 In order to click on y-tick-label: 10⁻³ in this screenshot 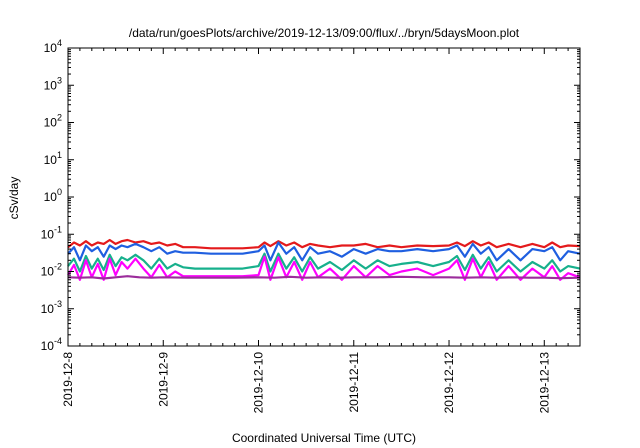, I will do `click(51, 307)`.